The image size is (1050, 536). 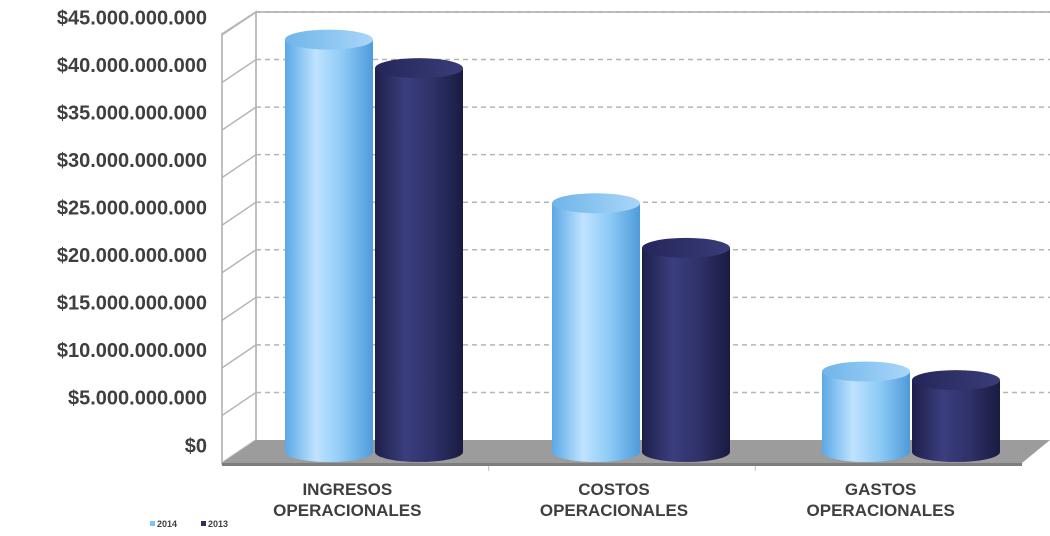 I want to click on y-tick-label: $10.000.000.000, so click(x=132, y=351).